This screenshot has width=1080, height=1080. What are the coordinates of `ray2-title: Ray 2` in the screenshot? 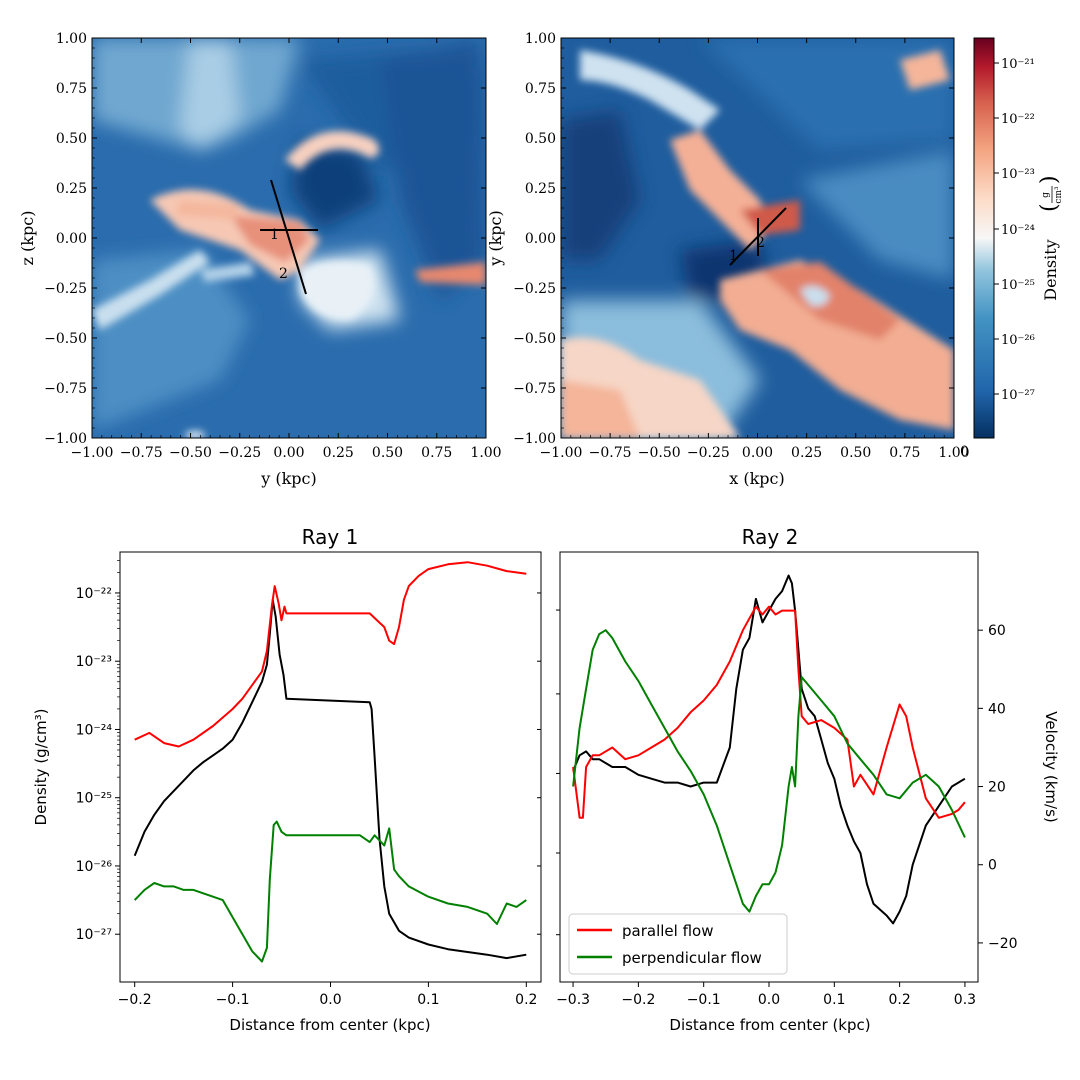 It's located at (770, 537).